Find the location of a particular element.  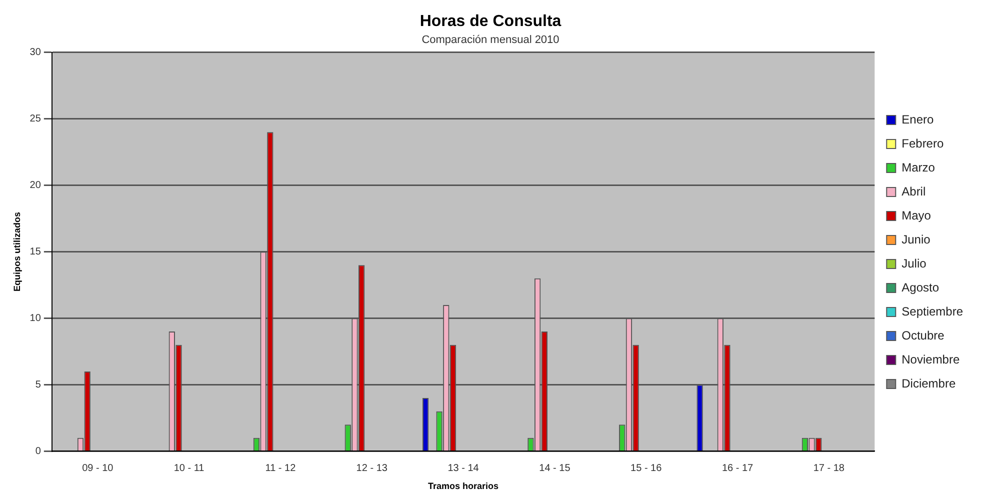

x-tick-label: 11 - 12 is located at coordinates (280, 468).